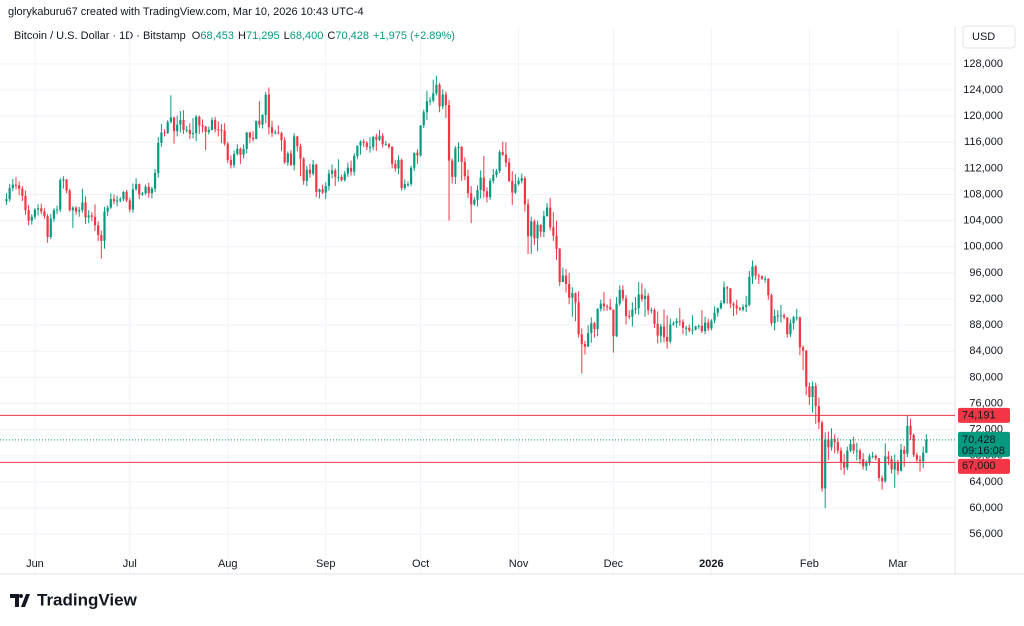 Image resolution: width=1024 pixels, height=626 pixels. I want to click on y-tick-label: 64,000, so click(986, 482).